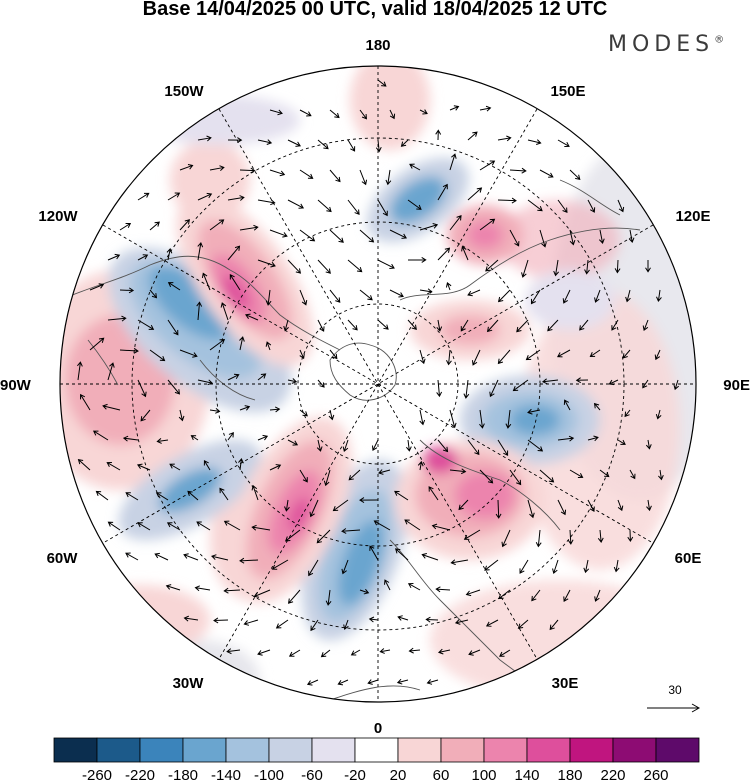 This screenshot has height=783, width=750. I want to click on lon-label-90e: 90E, so click(736, 385).